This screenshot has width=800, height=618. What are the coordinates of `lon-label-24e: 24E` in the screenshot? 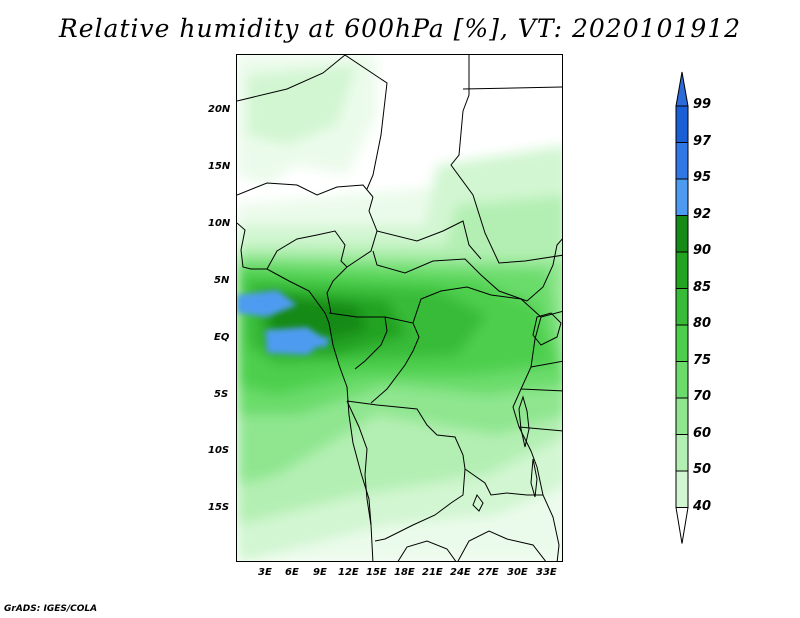 It's located at (460, 572).